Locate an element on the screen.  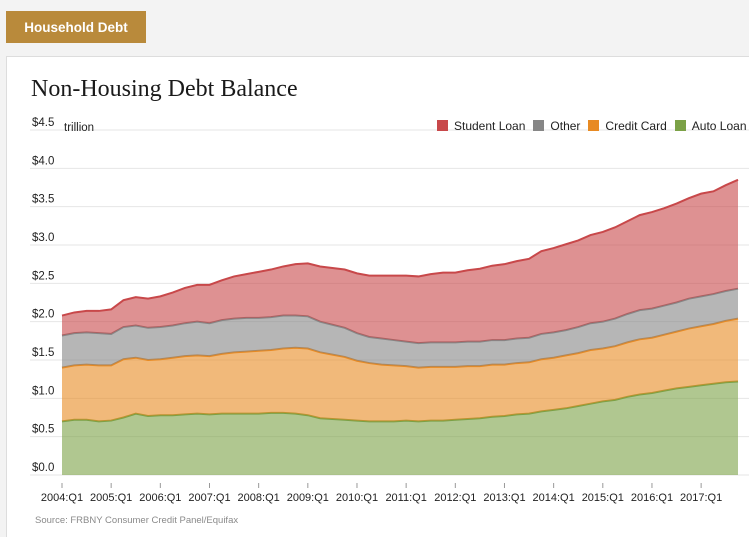
x-tick-label: 2008:Q1 is located at coordinates (259, 498).